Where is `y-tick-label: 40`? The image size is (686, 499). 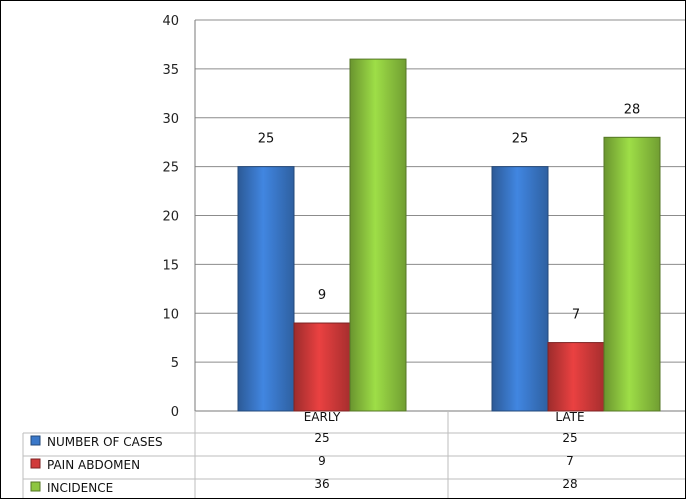 y-tick-label: 40 is located at coordinates (170, 21).